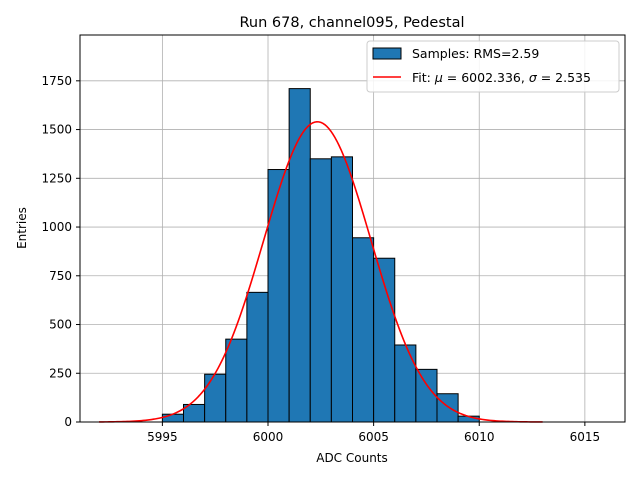 The image size is (640, 480). What do you see at coordinates (56, 81) in the screenshot?
I see `y-tick-label: 1750` at bounding box center [56, 81].